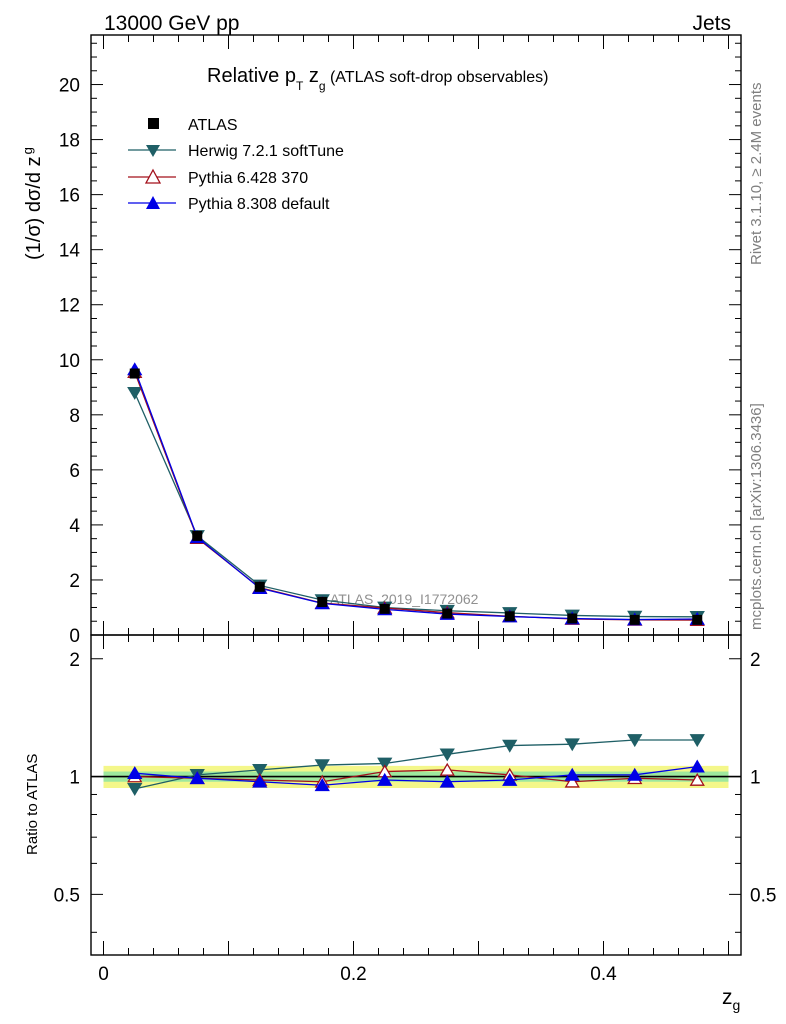  Describe the element at coordinates (437, 77) in the screenshot. I see `title-post: (ATLAS soft-drop observables)` at that location.